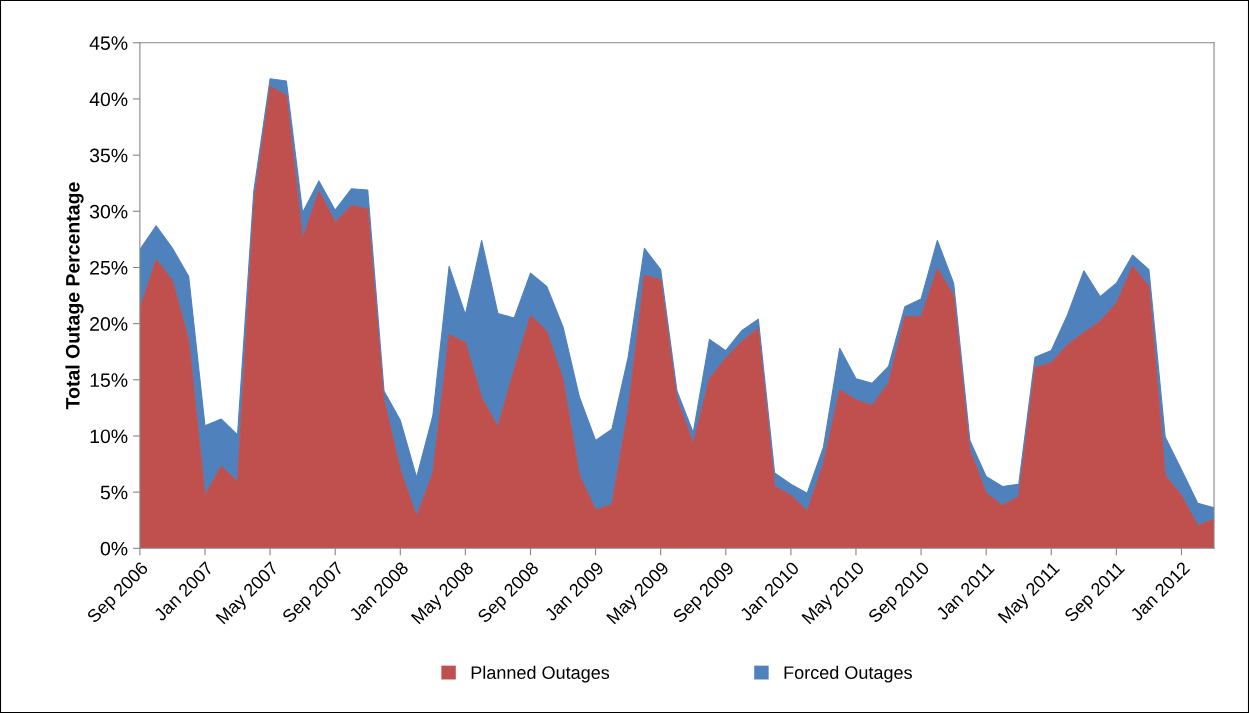 Image resolution: width=1249 pixels, height=713 pixels. Describe the element at coordinates (848, 674) in the screenshot. I see `legend-label: Forced Outages` at that location.